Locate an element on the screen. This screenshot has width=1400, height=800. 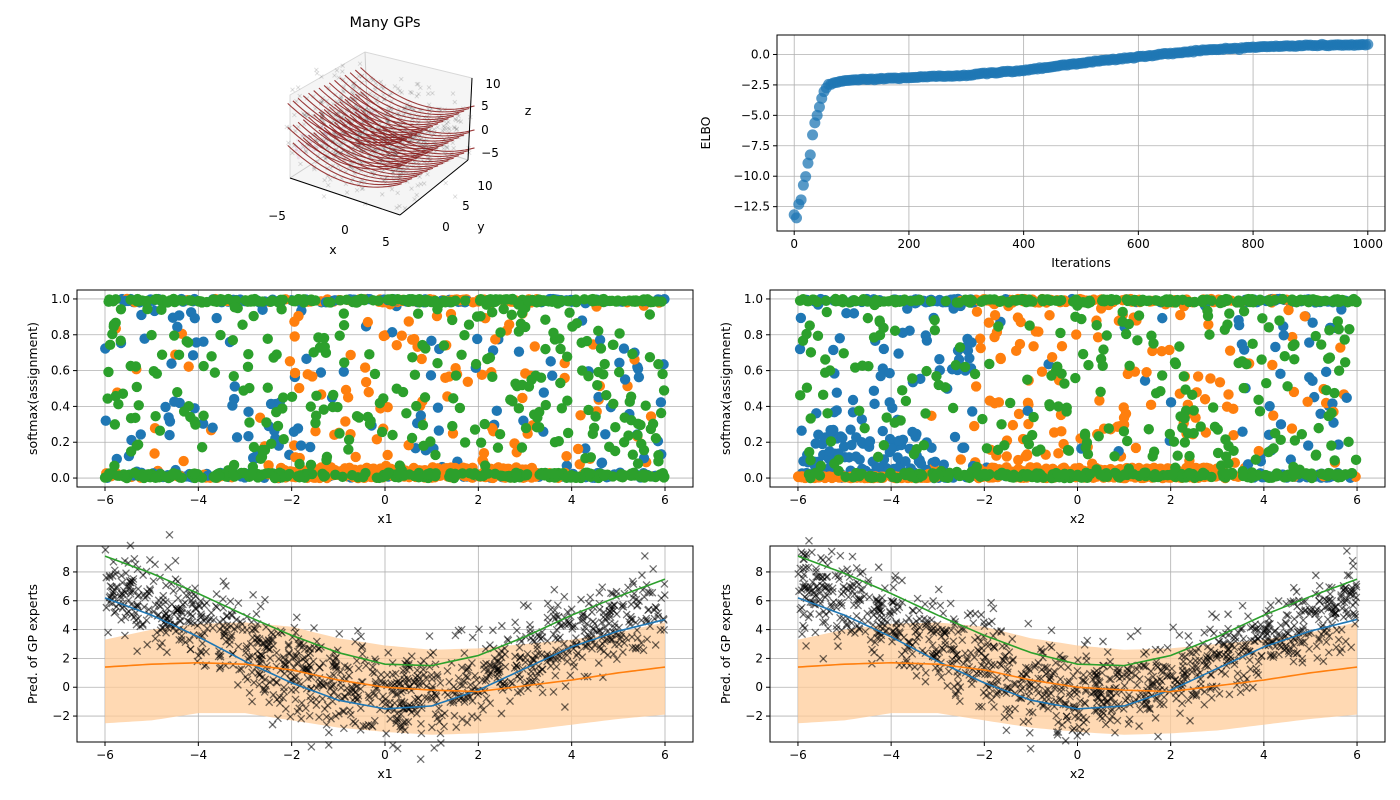
z-tick-label: 0 is located at coordinates (485, 130).